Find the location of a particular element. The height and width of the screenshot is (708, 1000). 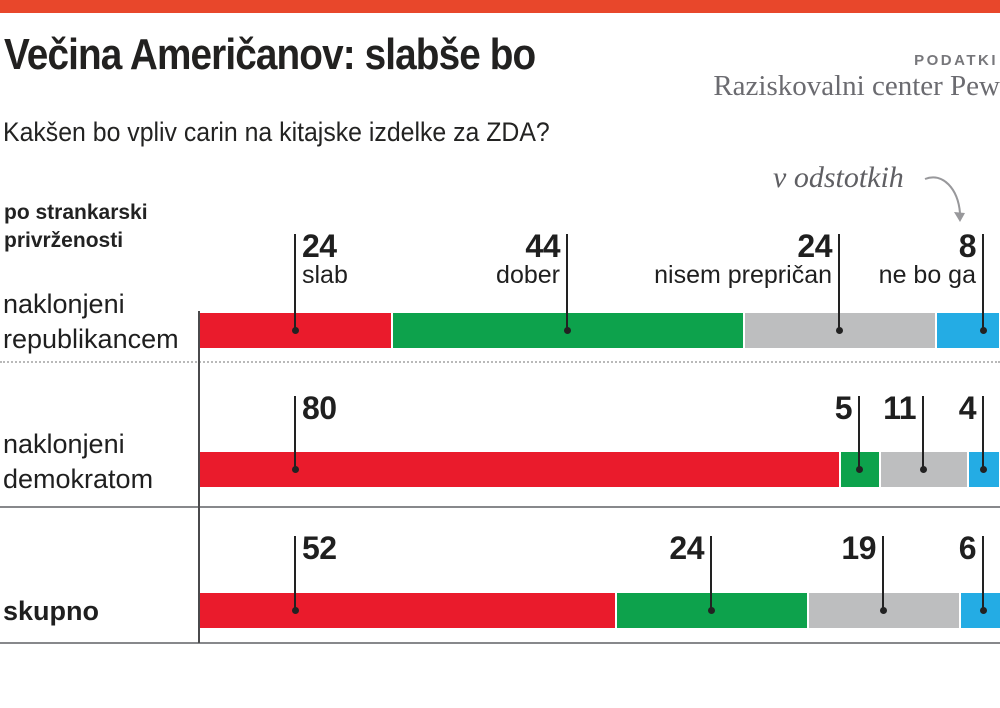

data-source-label: PODATKI is located at coordinates (956, 60).